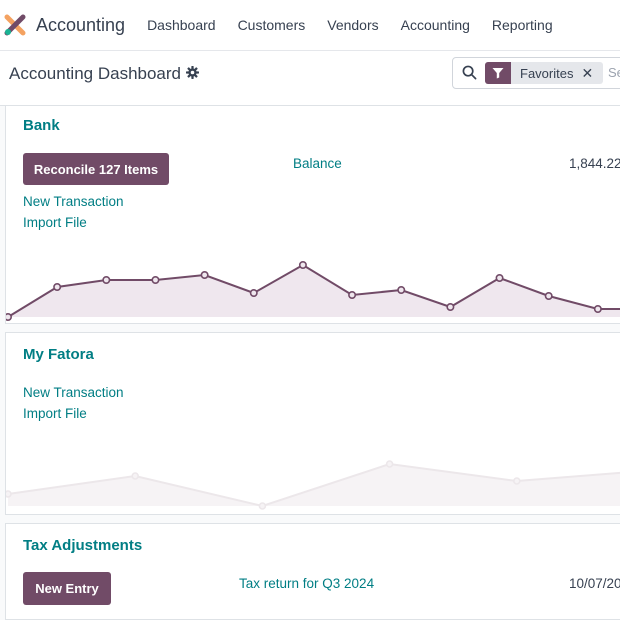 Image resolution: width=620 pixels, height=620 pixels. Describe the element at coordinates (317, 163) in the screenshot. I see `balance-label: Balance` at that location.